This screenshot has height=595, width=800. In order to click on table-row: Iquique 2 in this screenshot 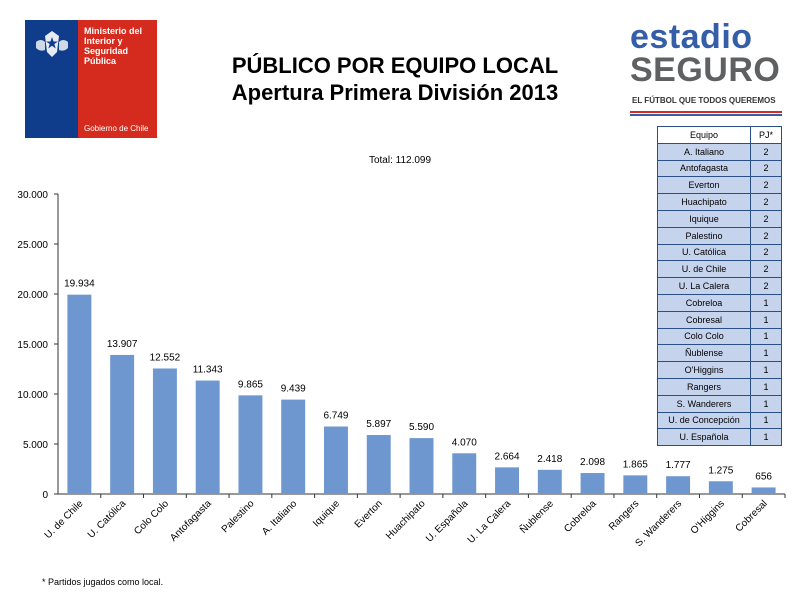, I will do `click(719, 218)`.